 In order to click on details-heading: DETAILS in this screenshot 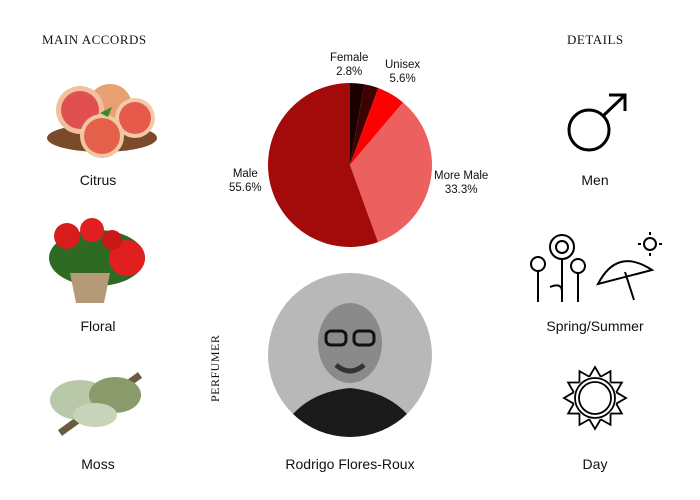, I will do `click(595, 39)`.